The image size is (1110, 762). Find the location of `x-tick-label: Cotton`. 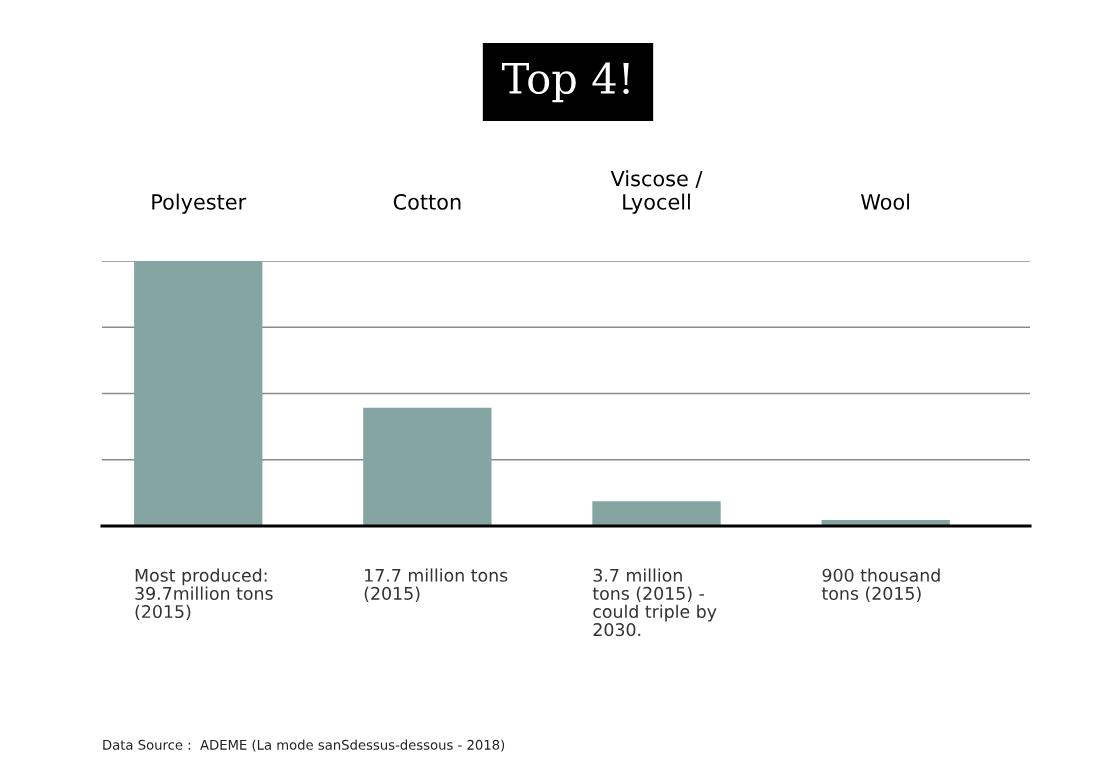

x-tick-label: Cotton is located at coordinates (427, 201).